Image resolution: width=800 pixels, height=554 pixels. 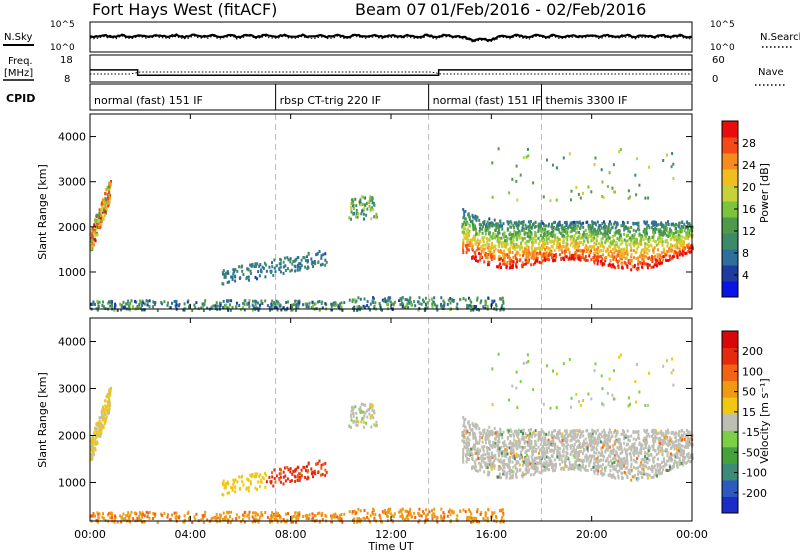 What do you see at coordinates (391, 73) in the screenshot?
I see `nave-series-line` at bounding box center [391, 73].